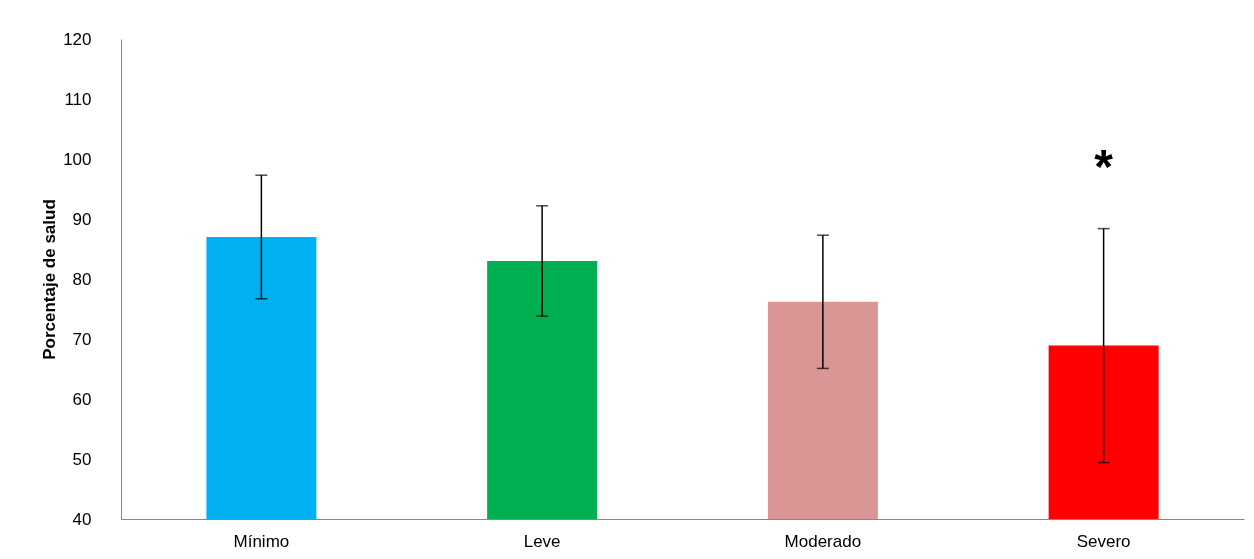 The image size is (1254, 559). I want to click on x-tick-label: Mínimo, so click(261, 541).